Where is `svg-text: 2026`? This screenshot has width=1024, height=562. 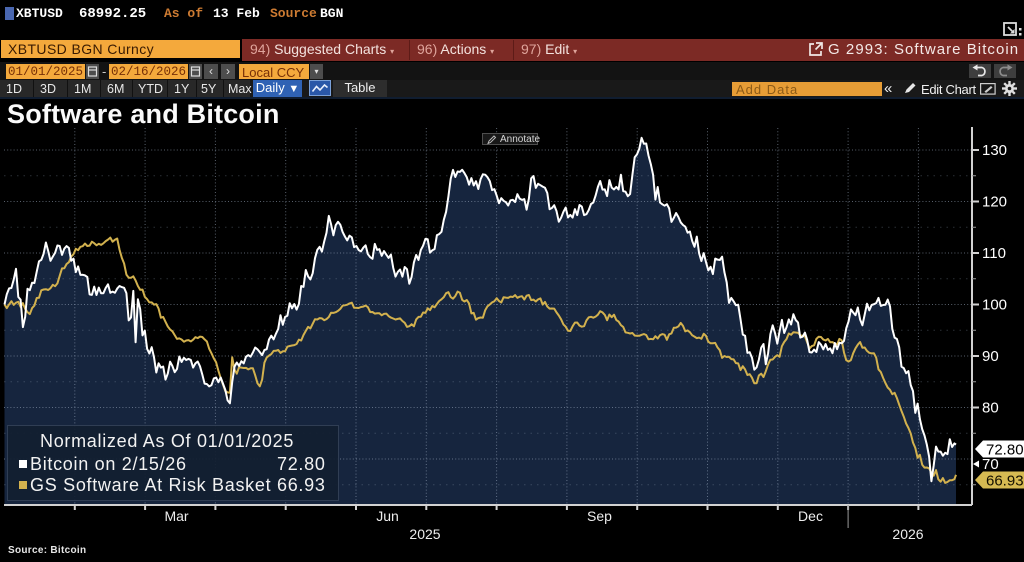 svg-text: 2026 is located at coordinates (907, 534).